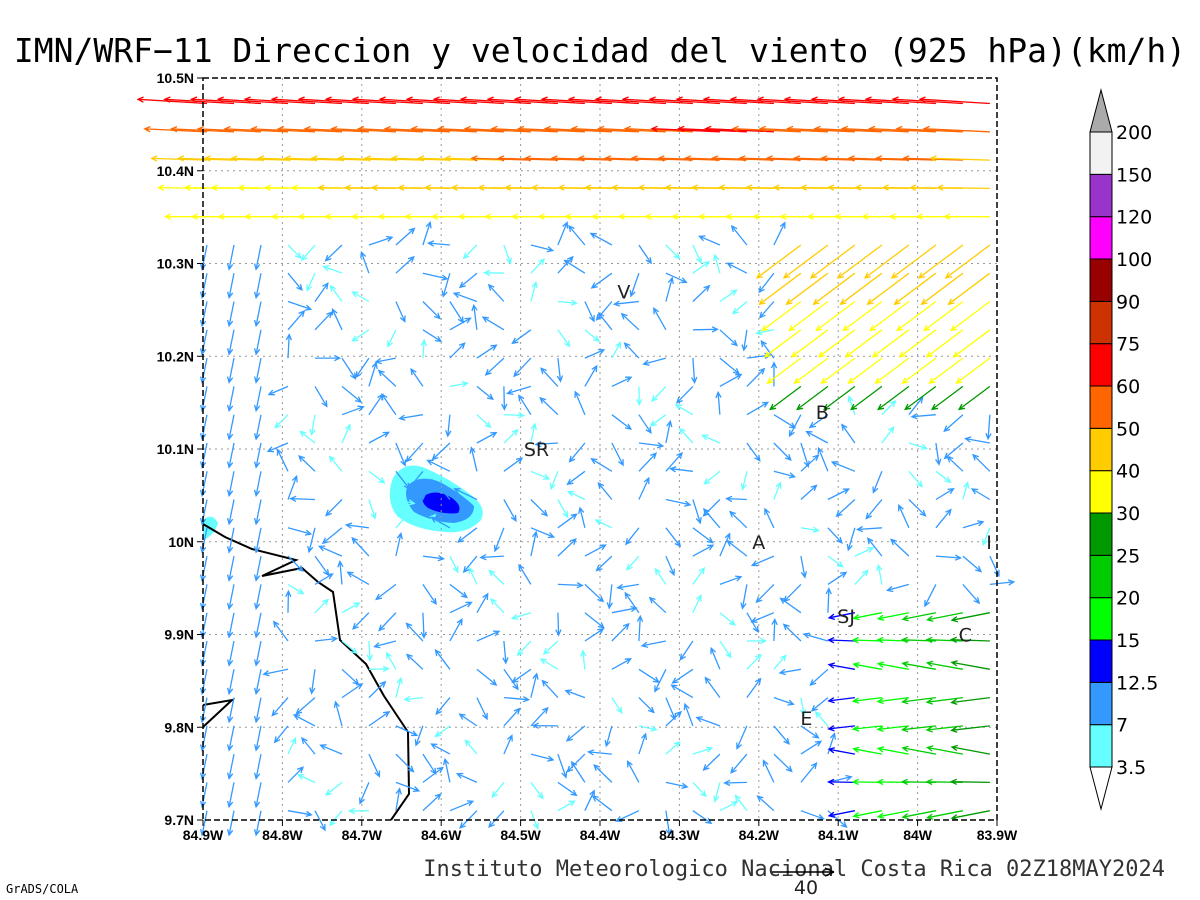 The width and height of the screenshot is (1200, 900). Describe the element at coordinates (997, 835) in the screenshot. I see `x-tick-label: 83.9W` at that location.